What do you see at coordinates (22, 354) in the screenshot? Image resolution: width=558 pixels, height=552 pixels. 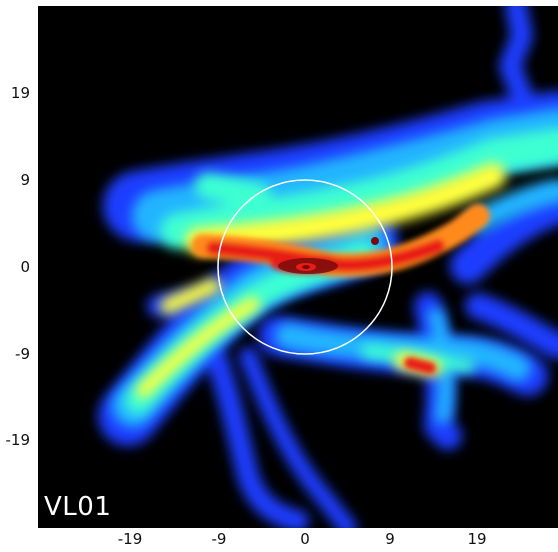 I see `y-tick-label: -9` at bounding box center [22, 354].